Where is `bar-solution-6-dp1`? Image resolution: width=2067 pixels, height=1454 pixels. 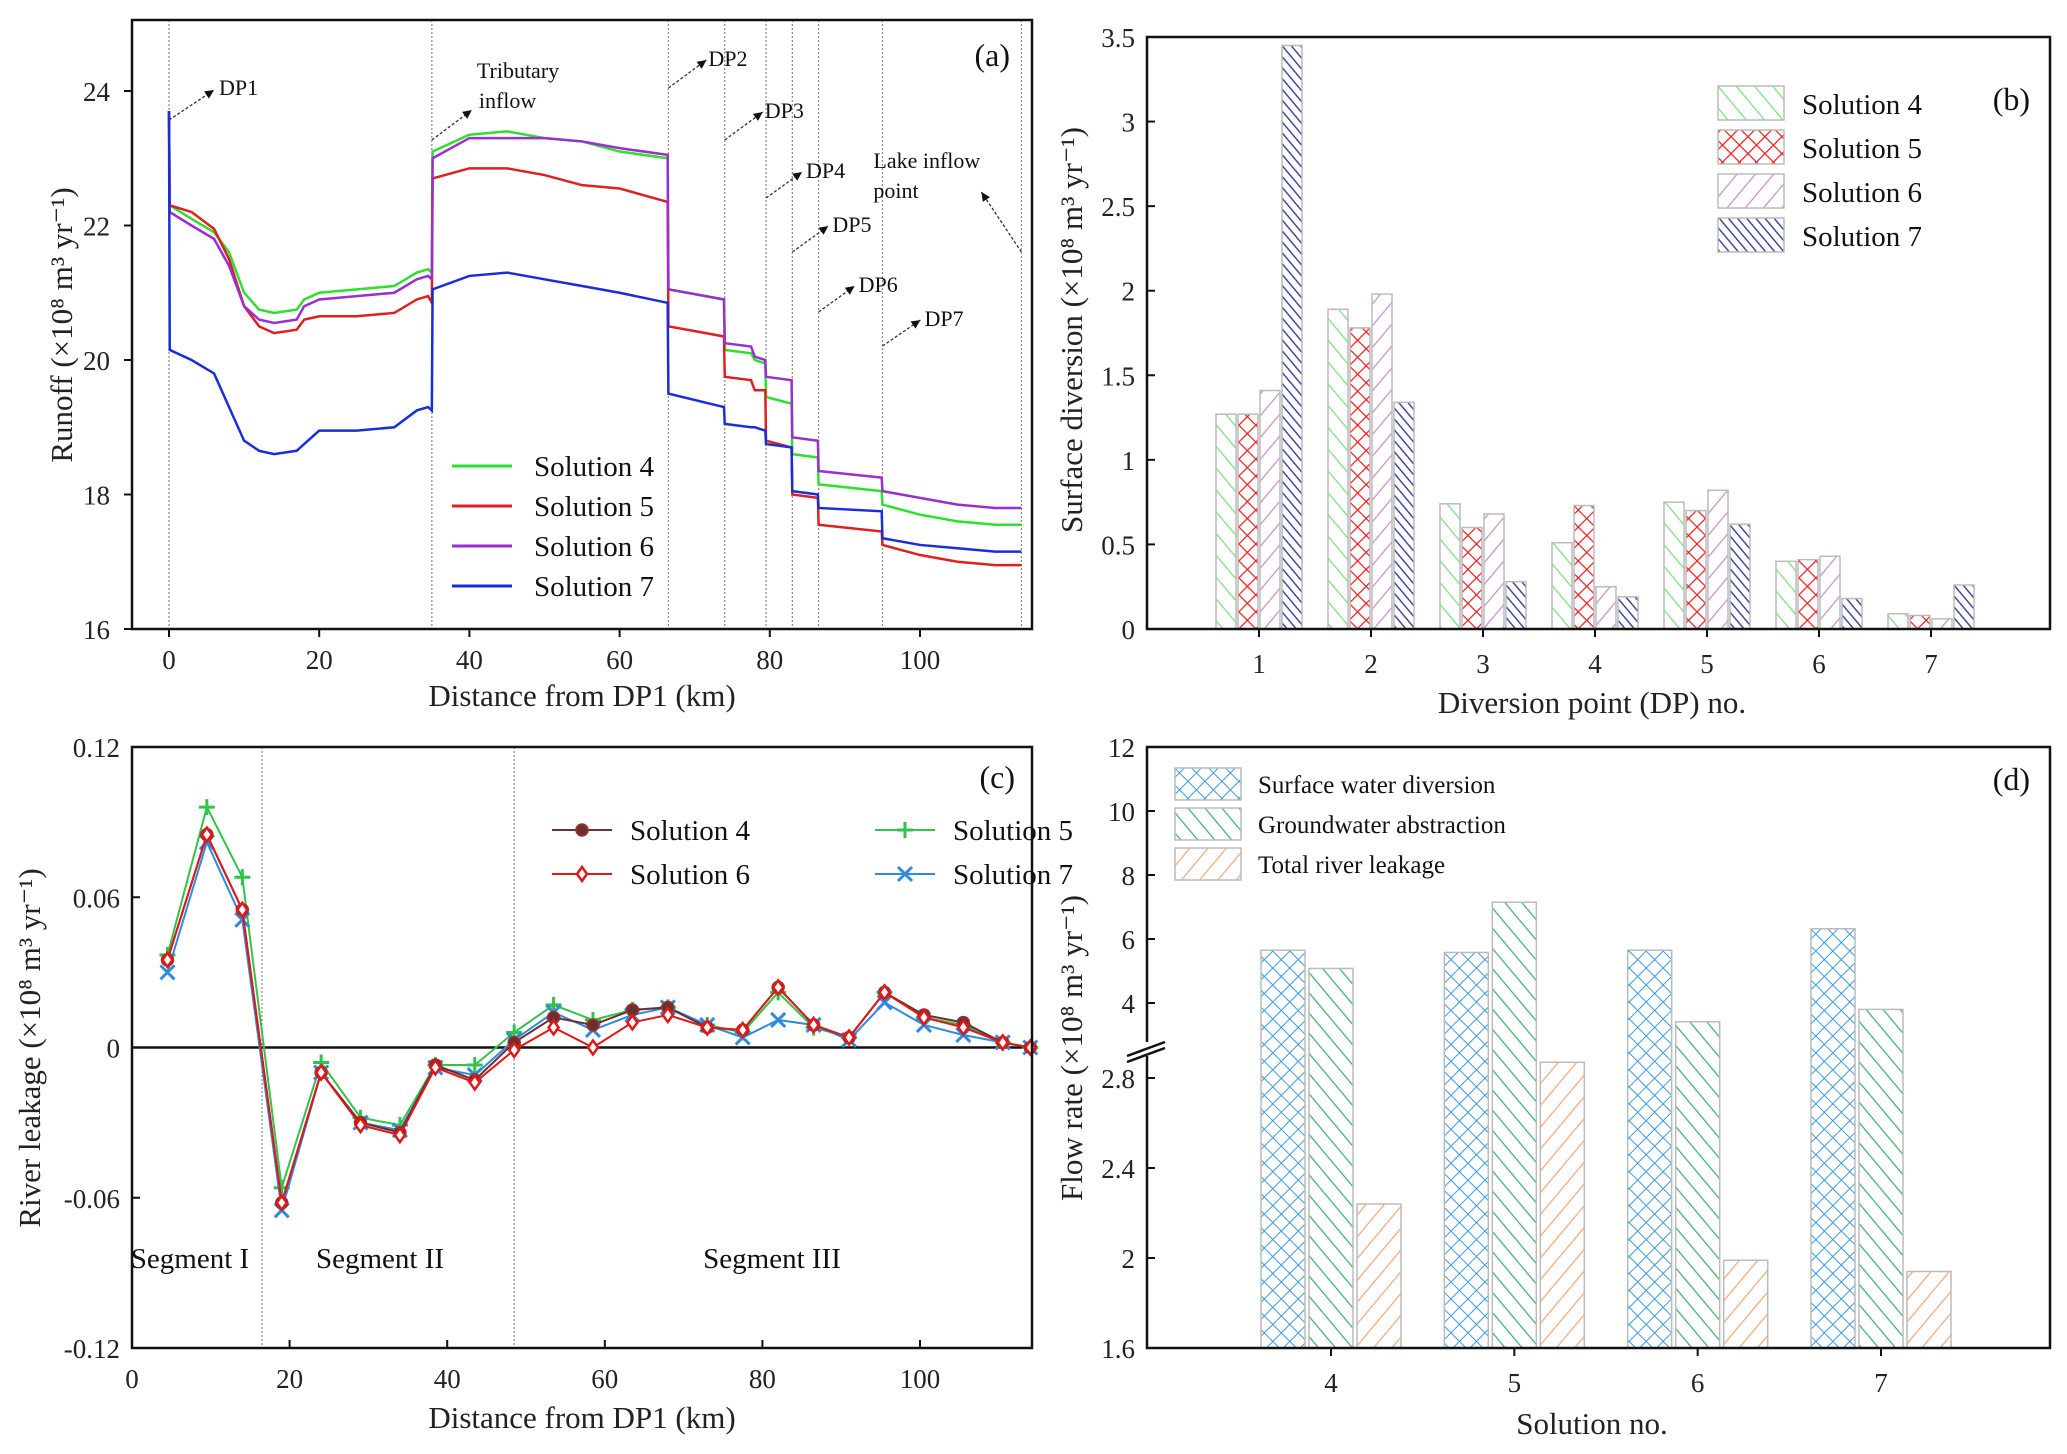 bar-solution-6-dp1 is located at coordinates (1270, 509).